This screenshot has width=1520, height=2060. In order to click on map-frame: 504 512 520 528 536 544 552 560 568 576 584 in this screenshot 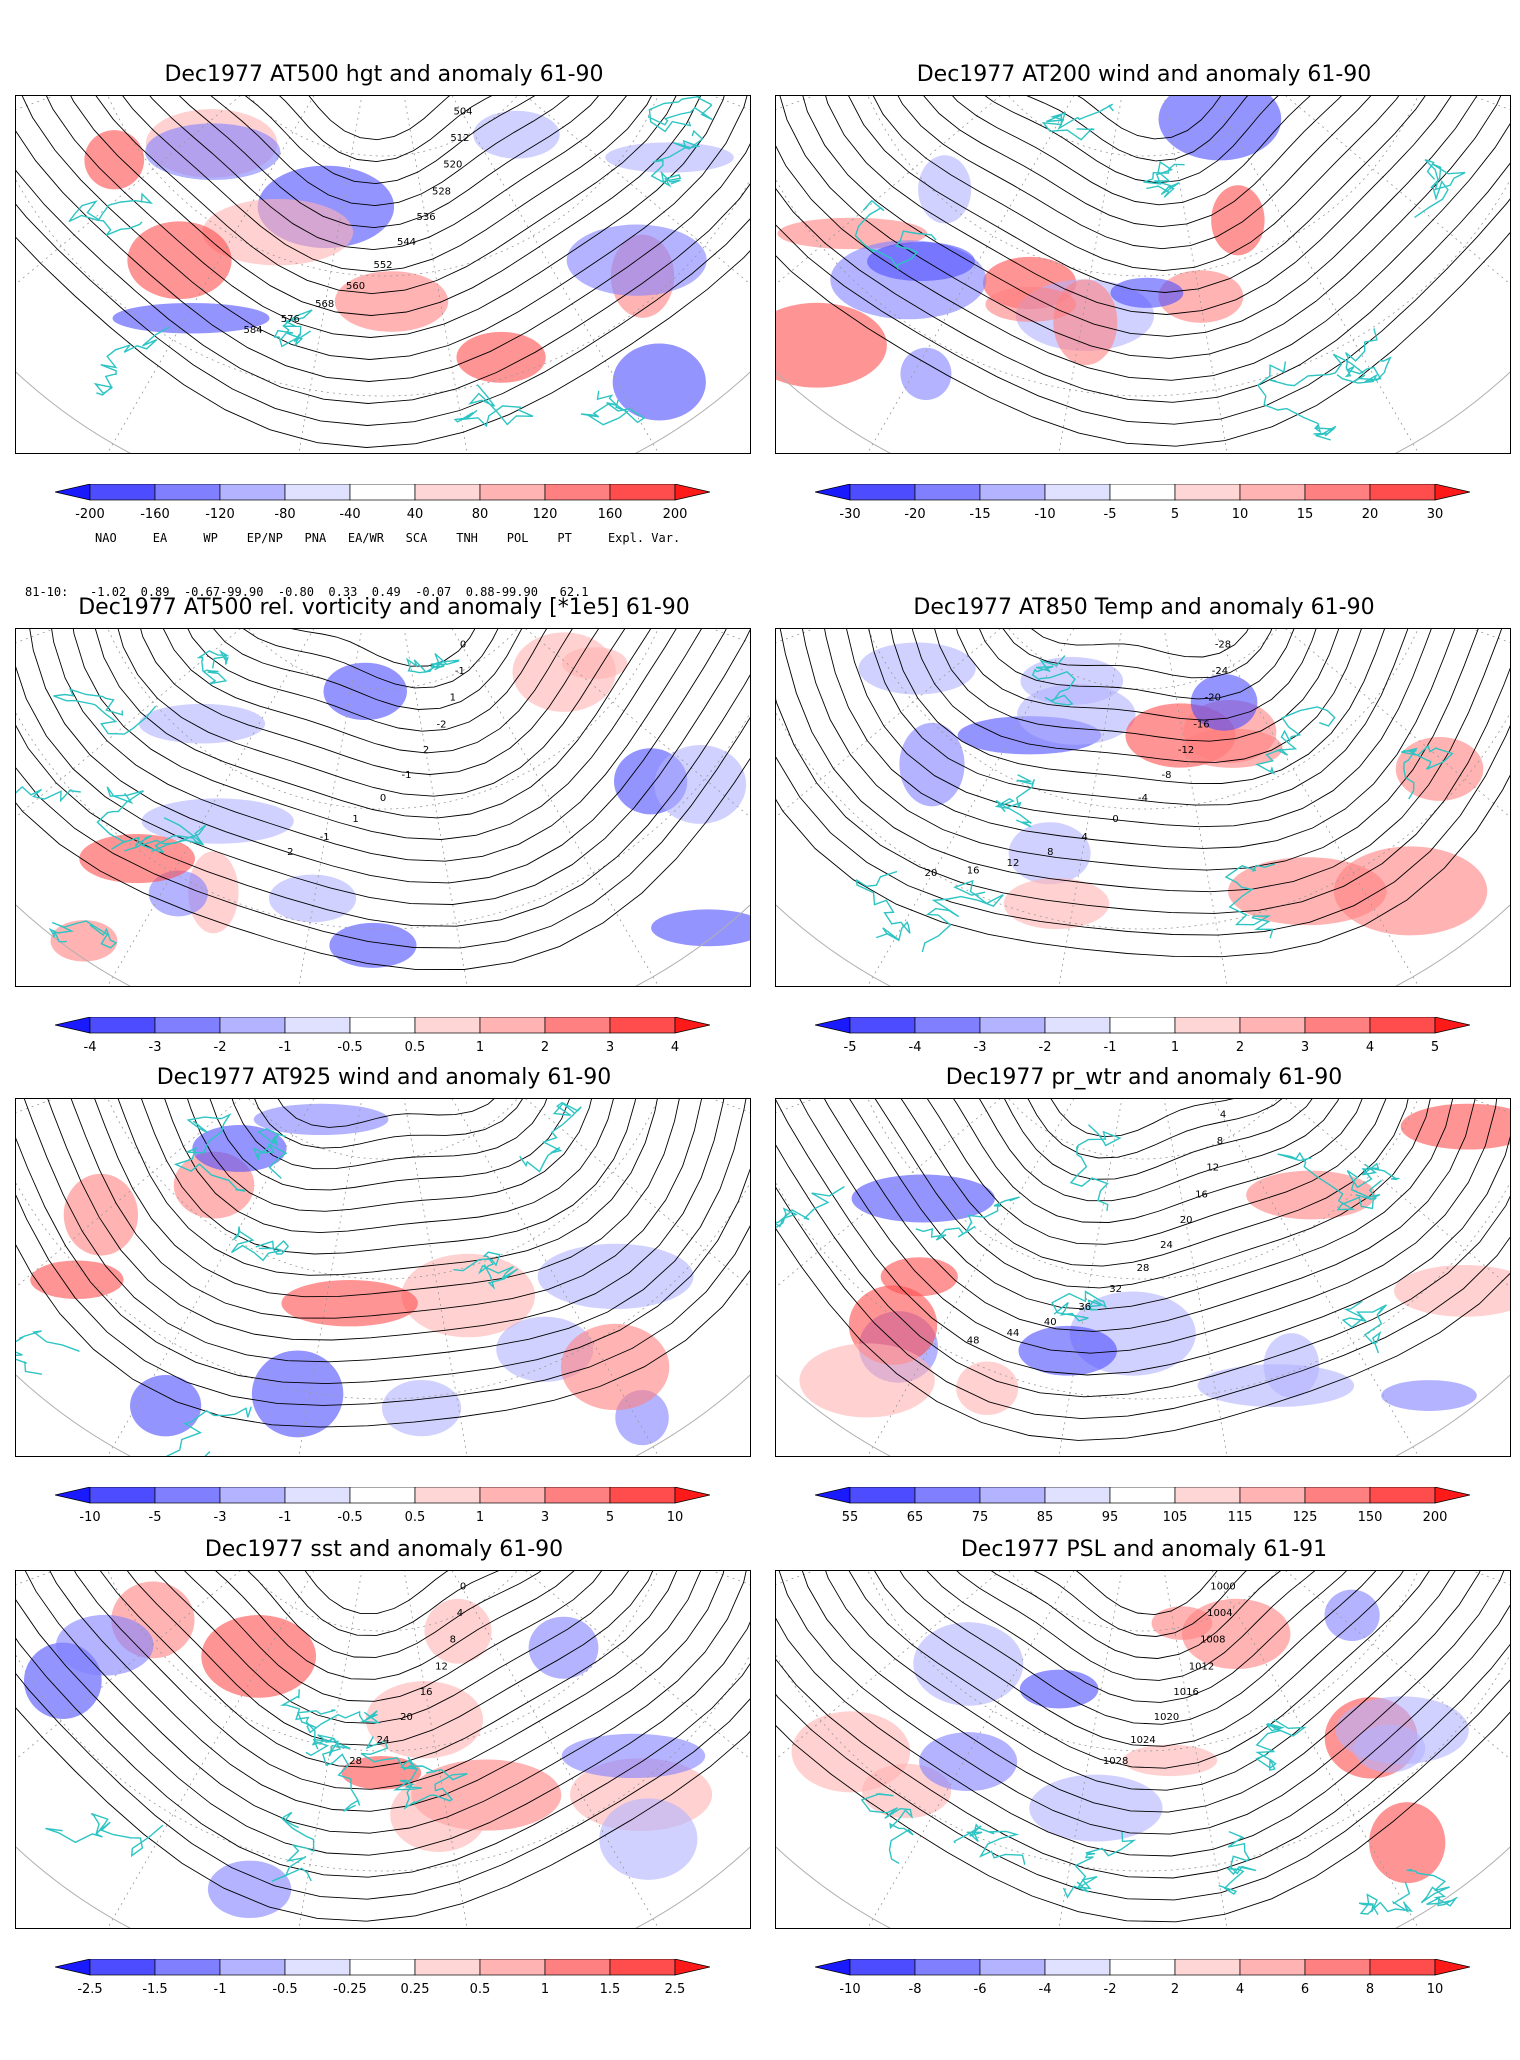, I will do `click(383, 274)`.